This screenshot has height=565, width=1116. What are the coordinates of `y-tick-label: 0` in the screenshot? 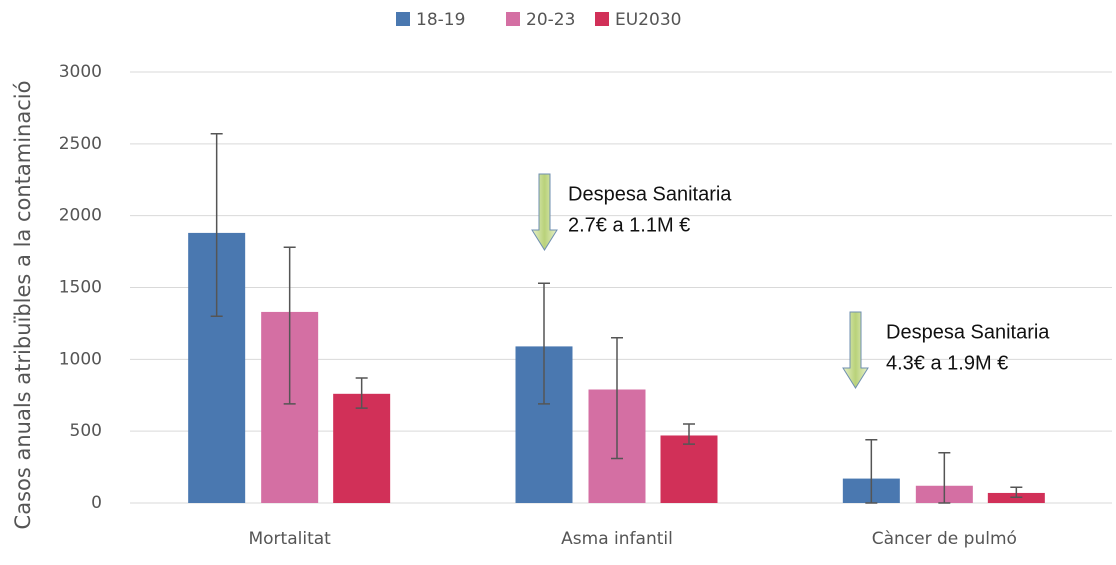 It's located at (96, 503).